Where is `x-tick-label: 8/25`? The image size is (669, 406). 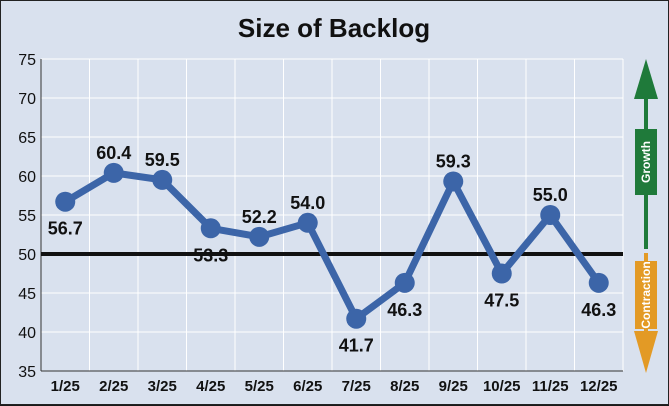 x-tick-label: 8/25 is located at coordinates (404, 386).